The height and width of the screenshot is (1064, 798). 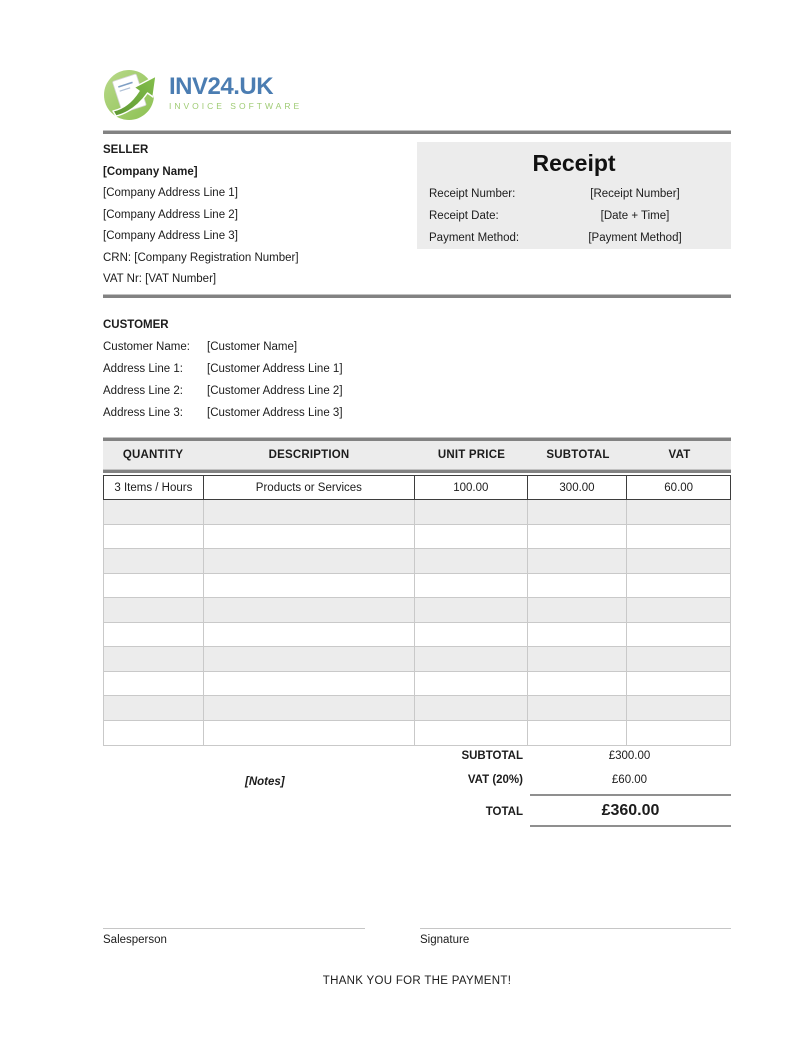 What do you see at coordinates (629, 780) in the screenshot?
I see `vat-value: £60.00` at bounding box center [629, 780].